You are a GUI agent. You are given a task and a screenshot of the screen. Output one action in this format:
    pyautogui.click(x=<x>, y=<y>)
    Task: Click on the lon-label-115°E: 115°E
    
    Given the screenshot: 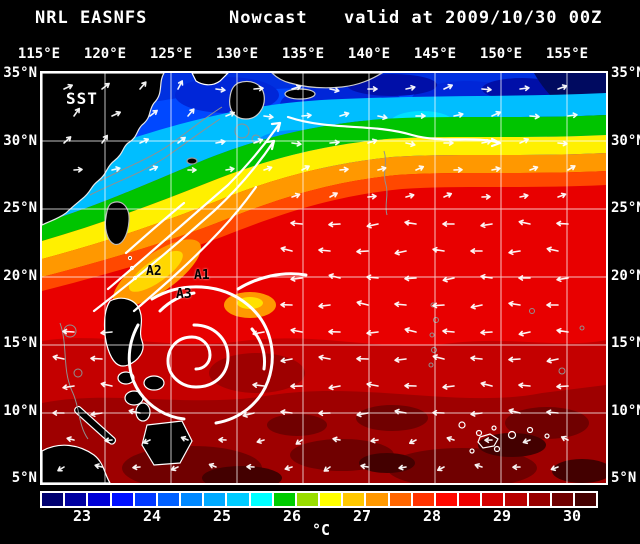 What is the action you would take?
    pyautogui.click(x=39, y=54)
    